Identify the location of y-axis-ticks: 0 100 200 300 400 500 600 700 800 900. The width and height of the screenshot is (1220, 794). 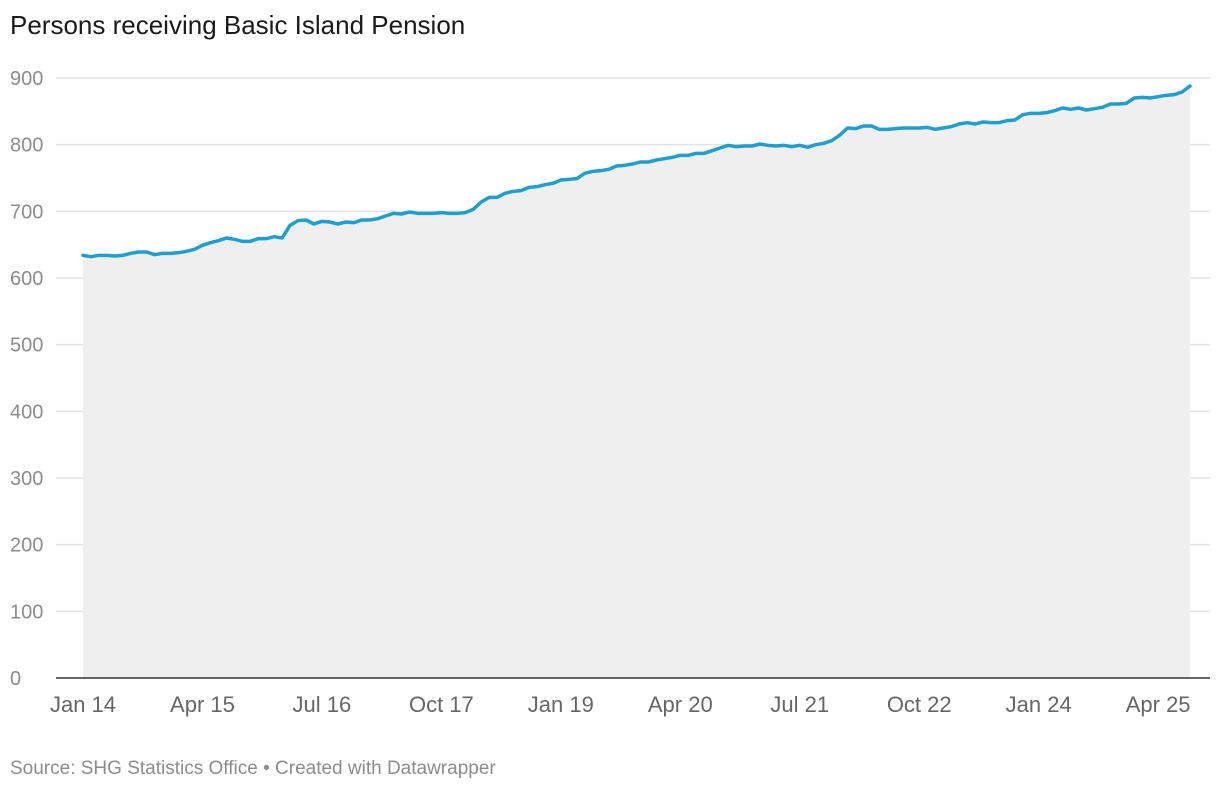
(26, 379).